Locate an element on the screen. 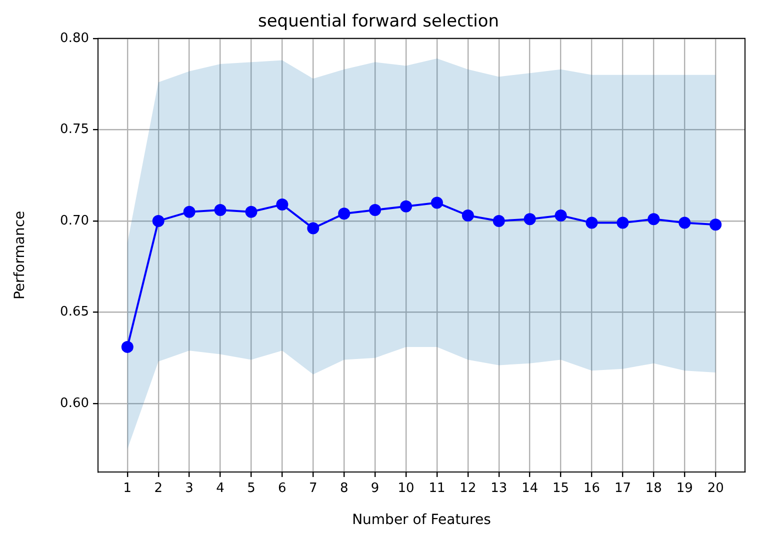 The image size is (761, 537). x-tick-label: 12 is located at coordinates (468, 488).